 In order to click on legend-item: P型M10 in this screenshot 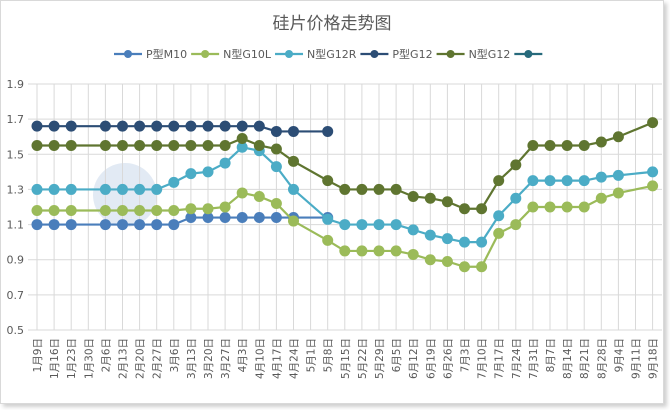, I will do `click(150, 54)`.